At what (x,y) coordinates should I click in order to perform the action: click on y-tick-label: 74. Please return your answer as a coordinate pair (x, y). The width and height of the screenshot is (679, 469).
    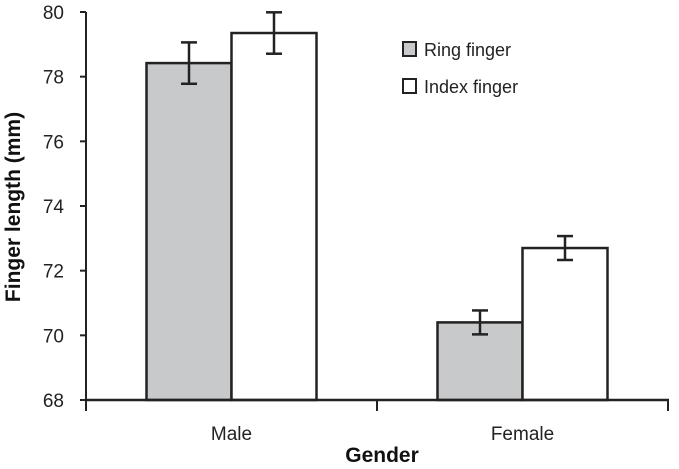
    Looking at the image, I should click on (54, 207).